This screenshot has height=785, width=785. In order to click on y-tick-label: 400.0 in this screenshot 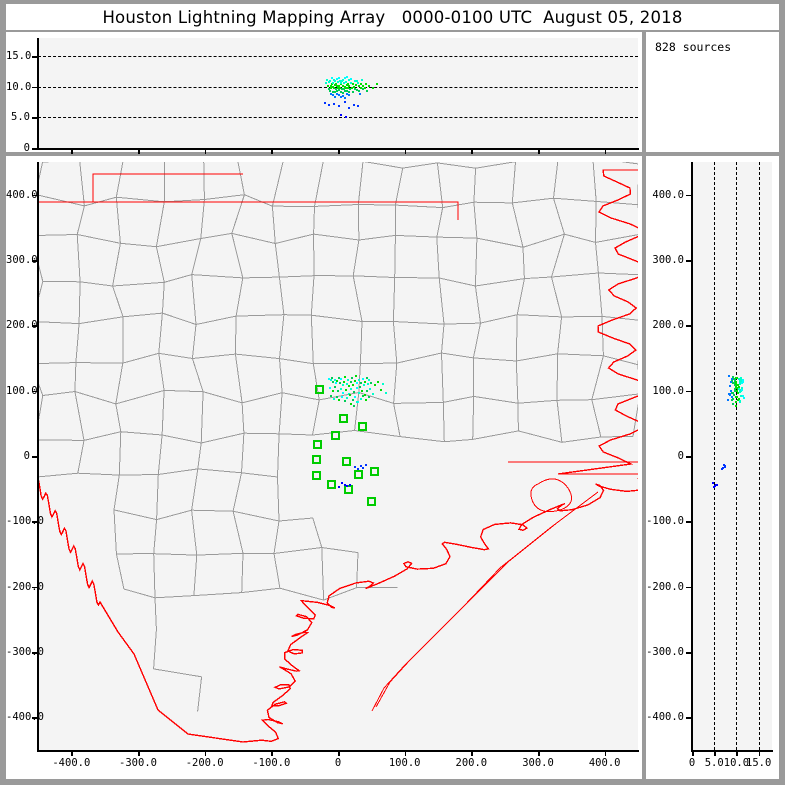, I will do `click(668, 194)`.